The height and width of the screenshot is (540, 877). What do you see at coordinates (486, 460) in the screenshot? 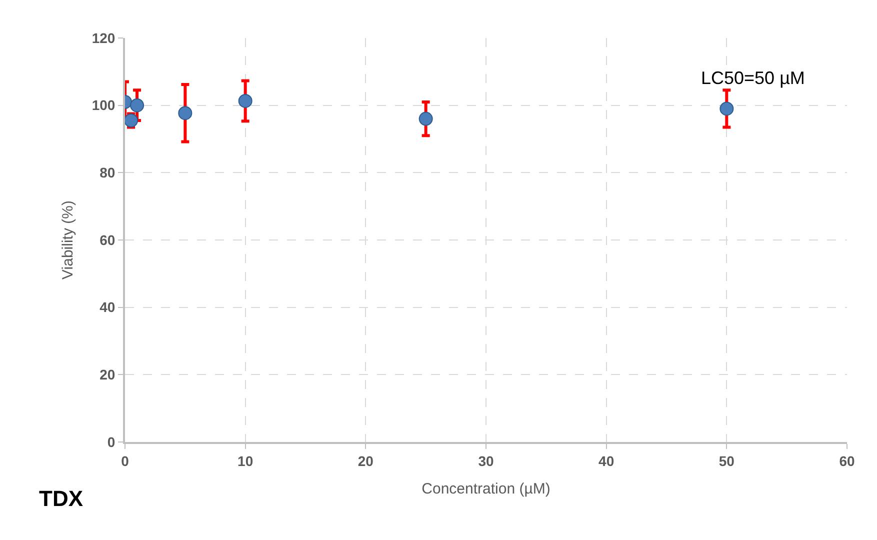
I see `x-tick-label: 30` at bounding box center [486, 460].